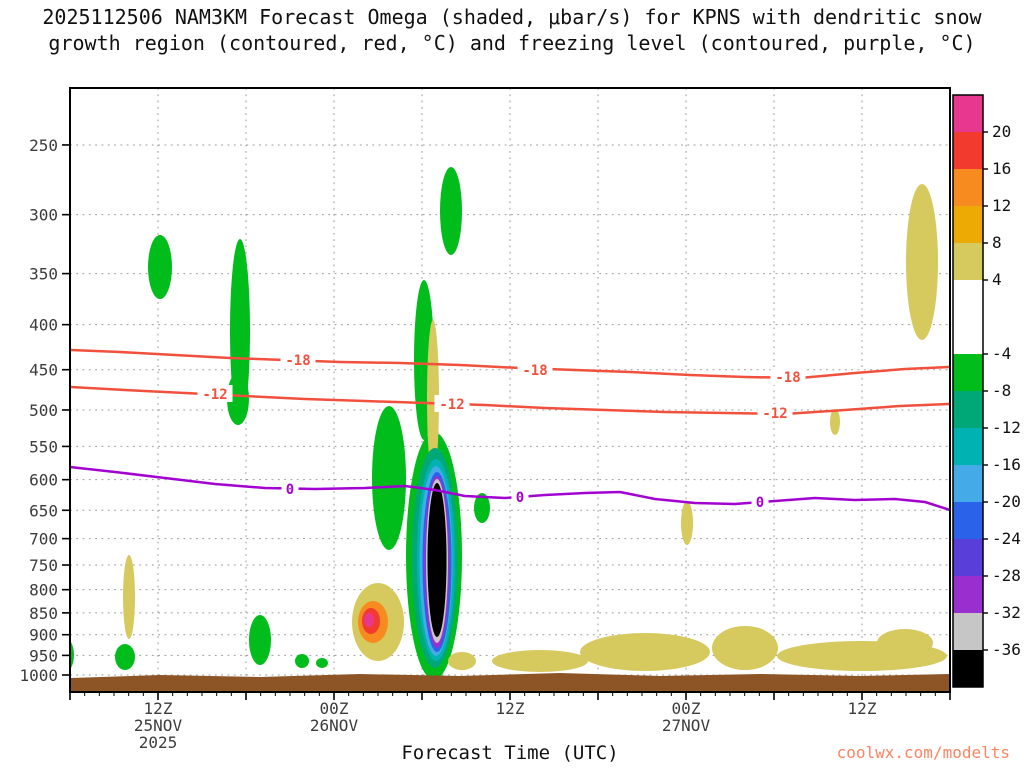  I want to click on colorbar-tick-label: -16, so click(1006, 464).